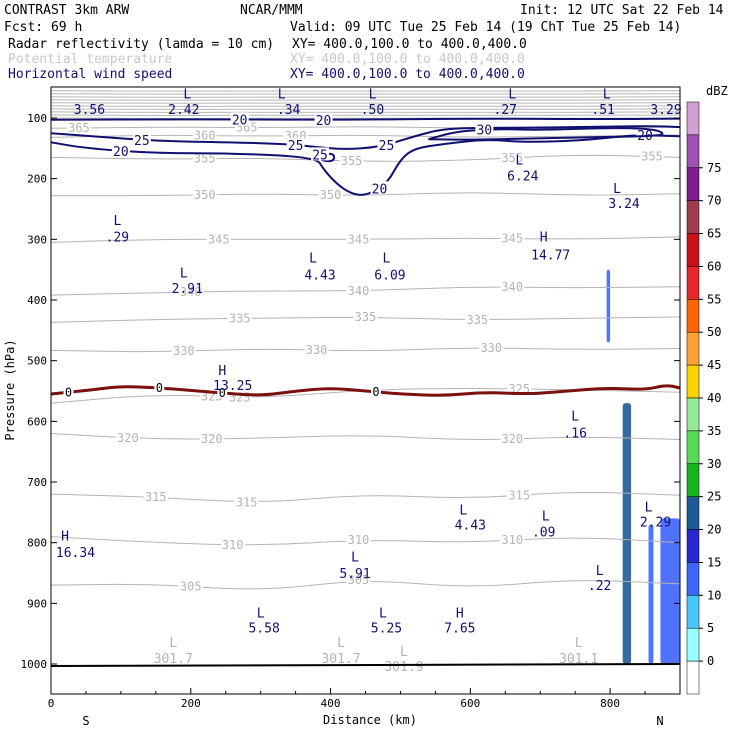 This screenshot has width=740, height=740. What do you see at coordinates (352, 161) in the screenshot?
I see `theta-label-355-1: 355` at bounding box center [352, 161].